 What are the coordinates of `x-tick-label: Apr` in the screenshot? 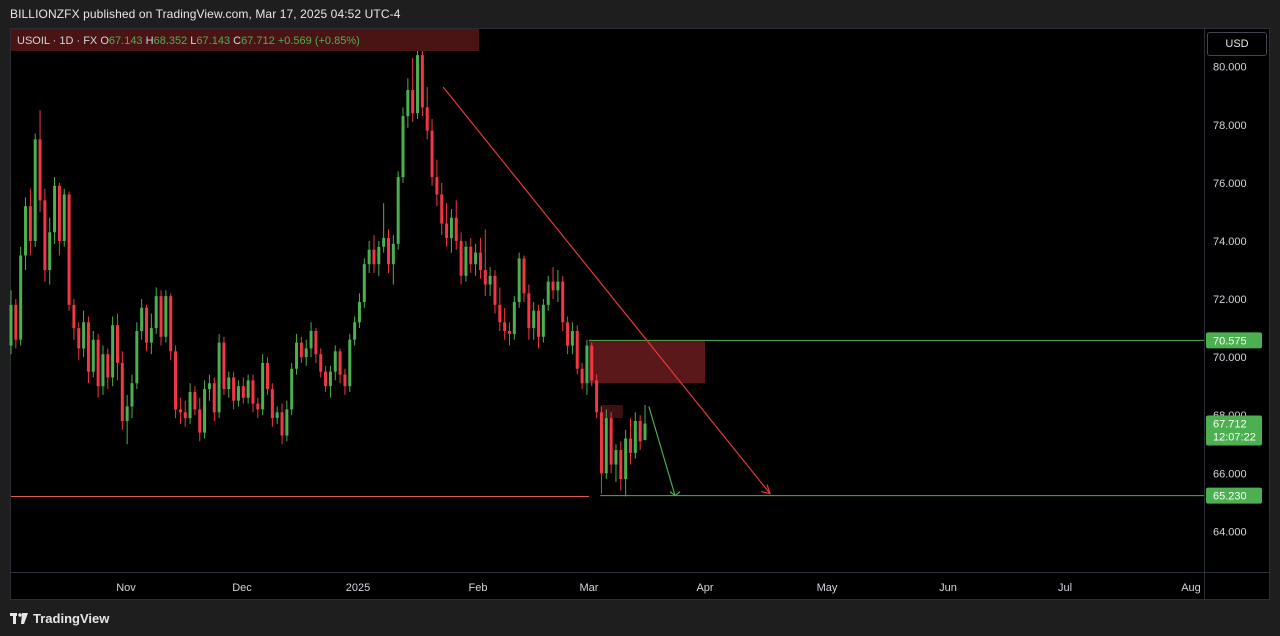 It's located at (704, 588).